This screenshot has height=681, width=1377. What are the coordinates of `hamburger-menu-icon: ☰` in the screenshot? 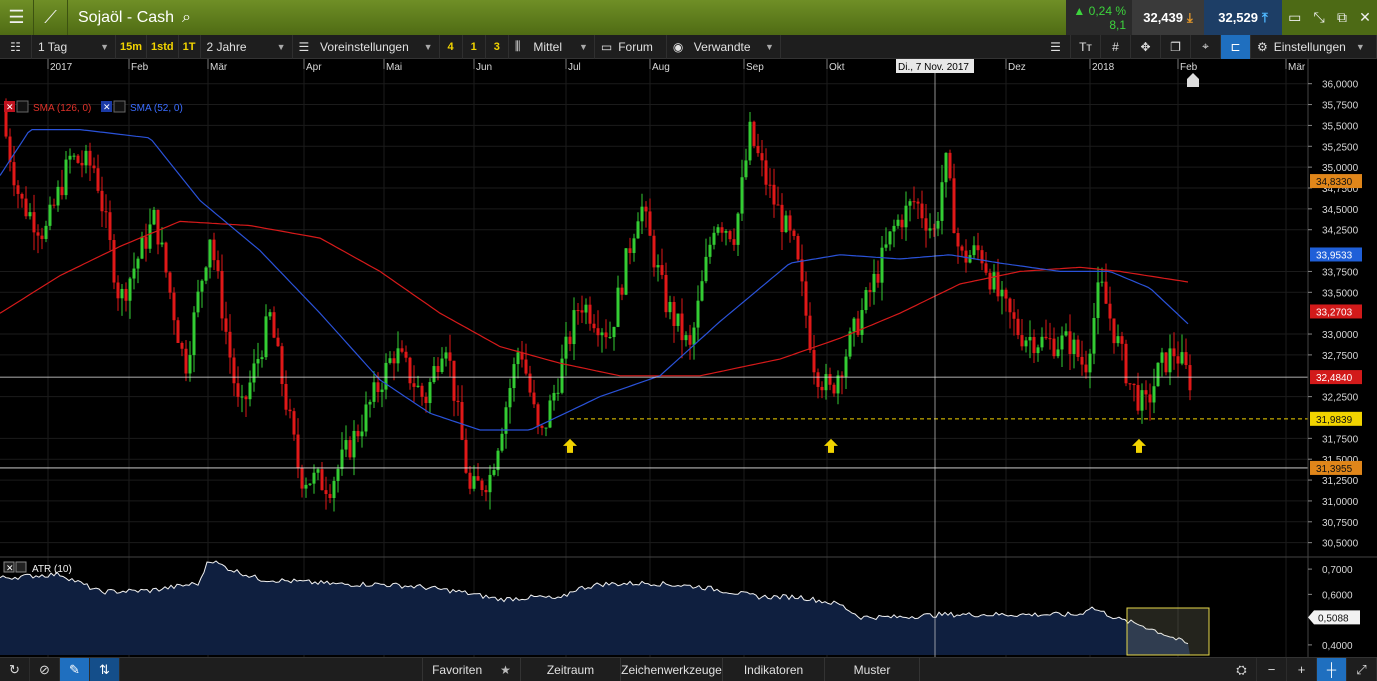 It's located at (17, 17).